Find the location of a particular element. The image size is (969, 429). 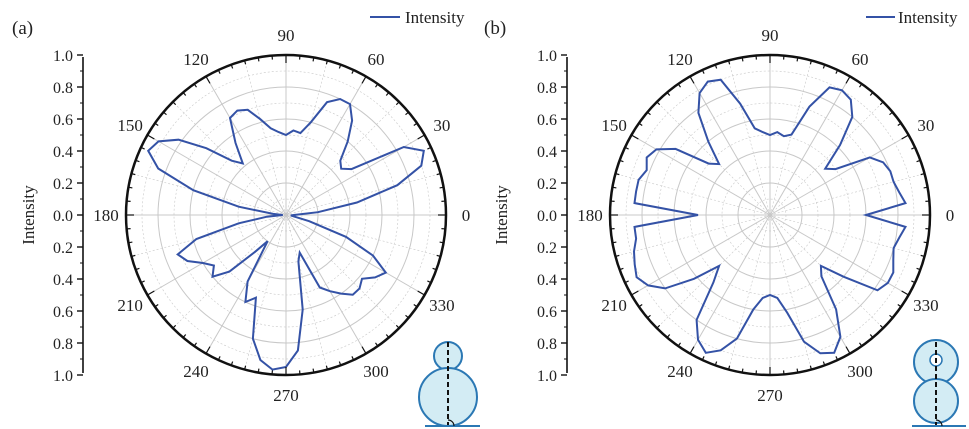

snowman-single-cell-icon is located at coordinates (449, 384).